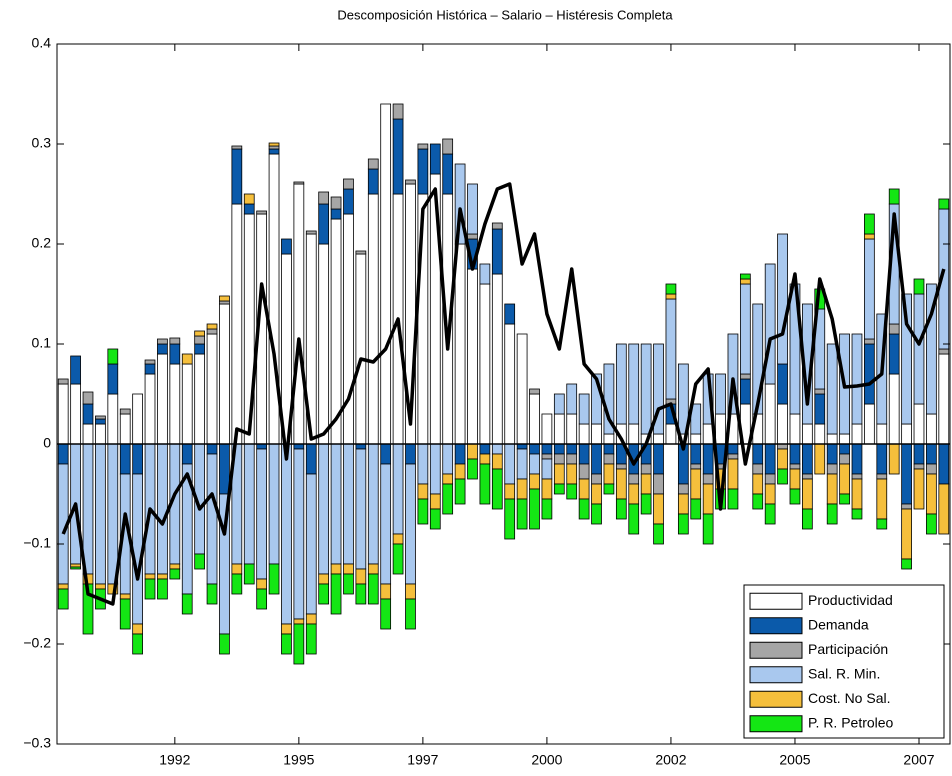 The width and height of the screenshot is (952, 776). What do you see at coordinates (37, 743) in the screenshot?
I see `y-tick-label: −0.3` at bounding box center [37, 743].